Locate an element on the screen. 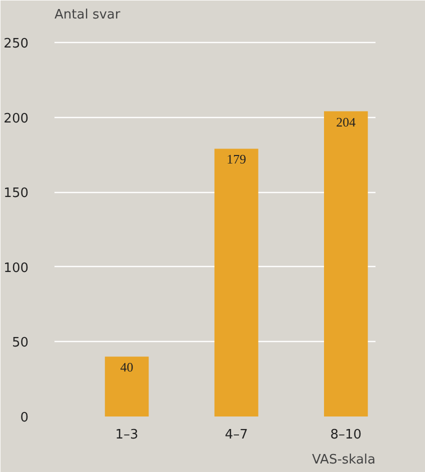 This screenshot has width=425, height=472. x-axis-title: VAS-skala is located at coordinates (344, 460).